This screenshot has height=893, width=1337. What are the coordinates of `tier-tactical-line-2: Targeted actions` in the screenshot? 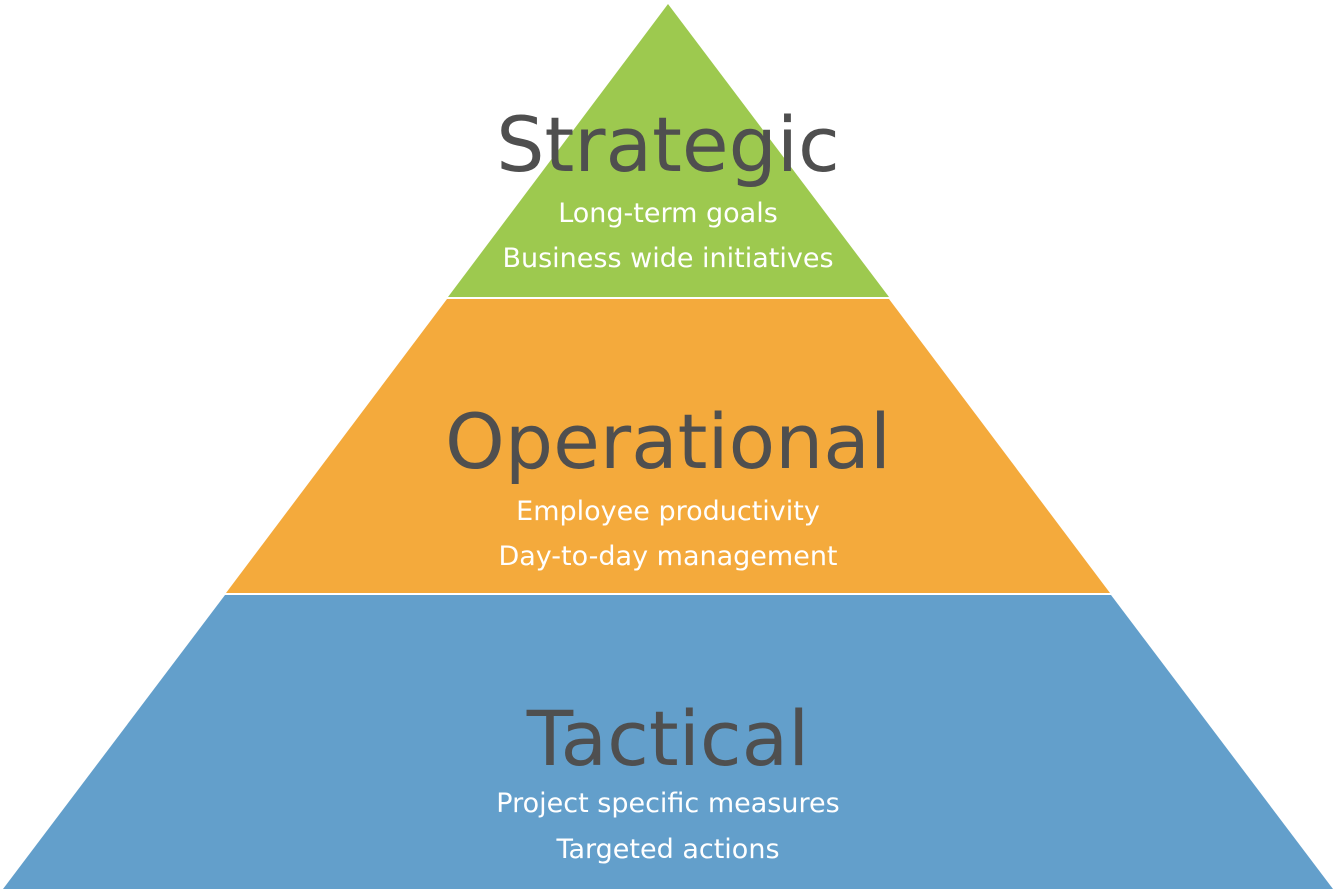 It's located at (667, 849).